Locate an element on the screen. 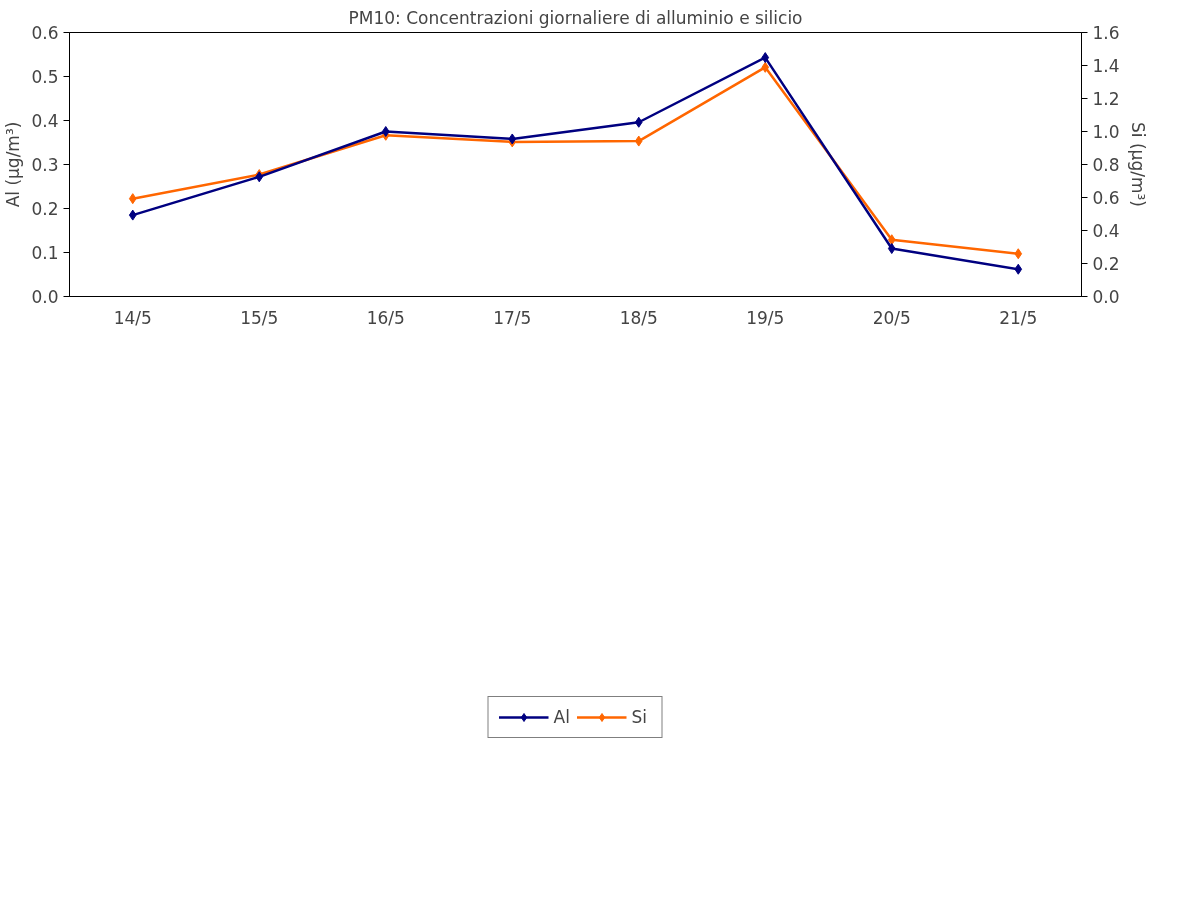  y2-tick-label: 1.0 is located at coordinates (1106, 132).